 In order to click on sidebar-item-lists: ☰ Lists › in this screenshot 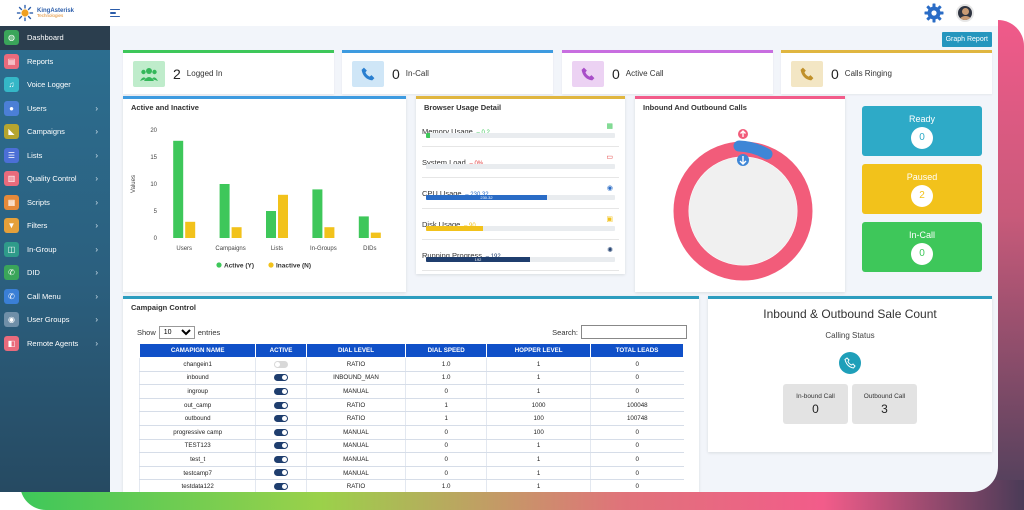, I will do `click(55, 156)`.